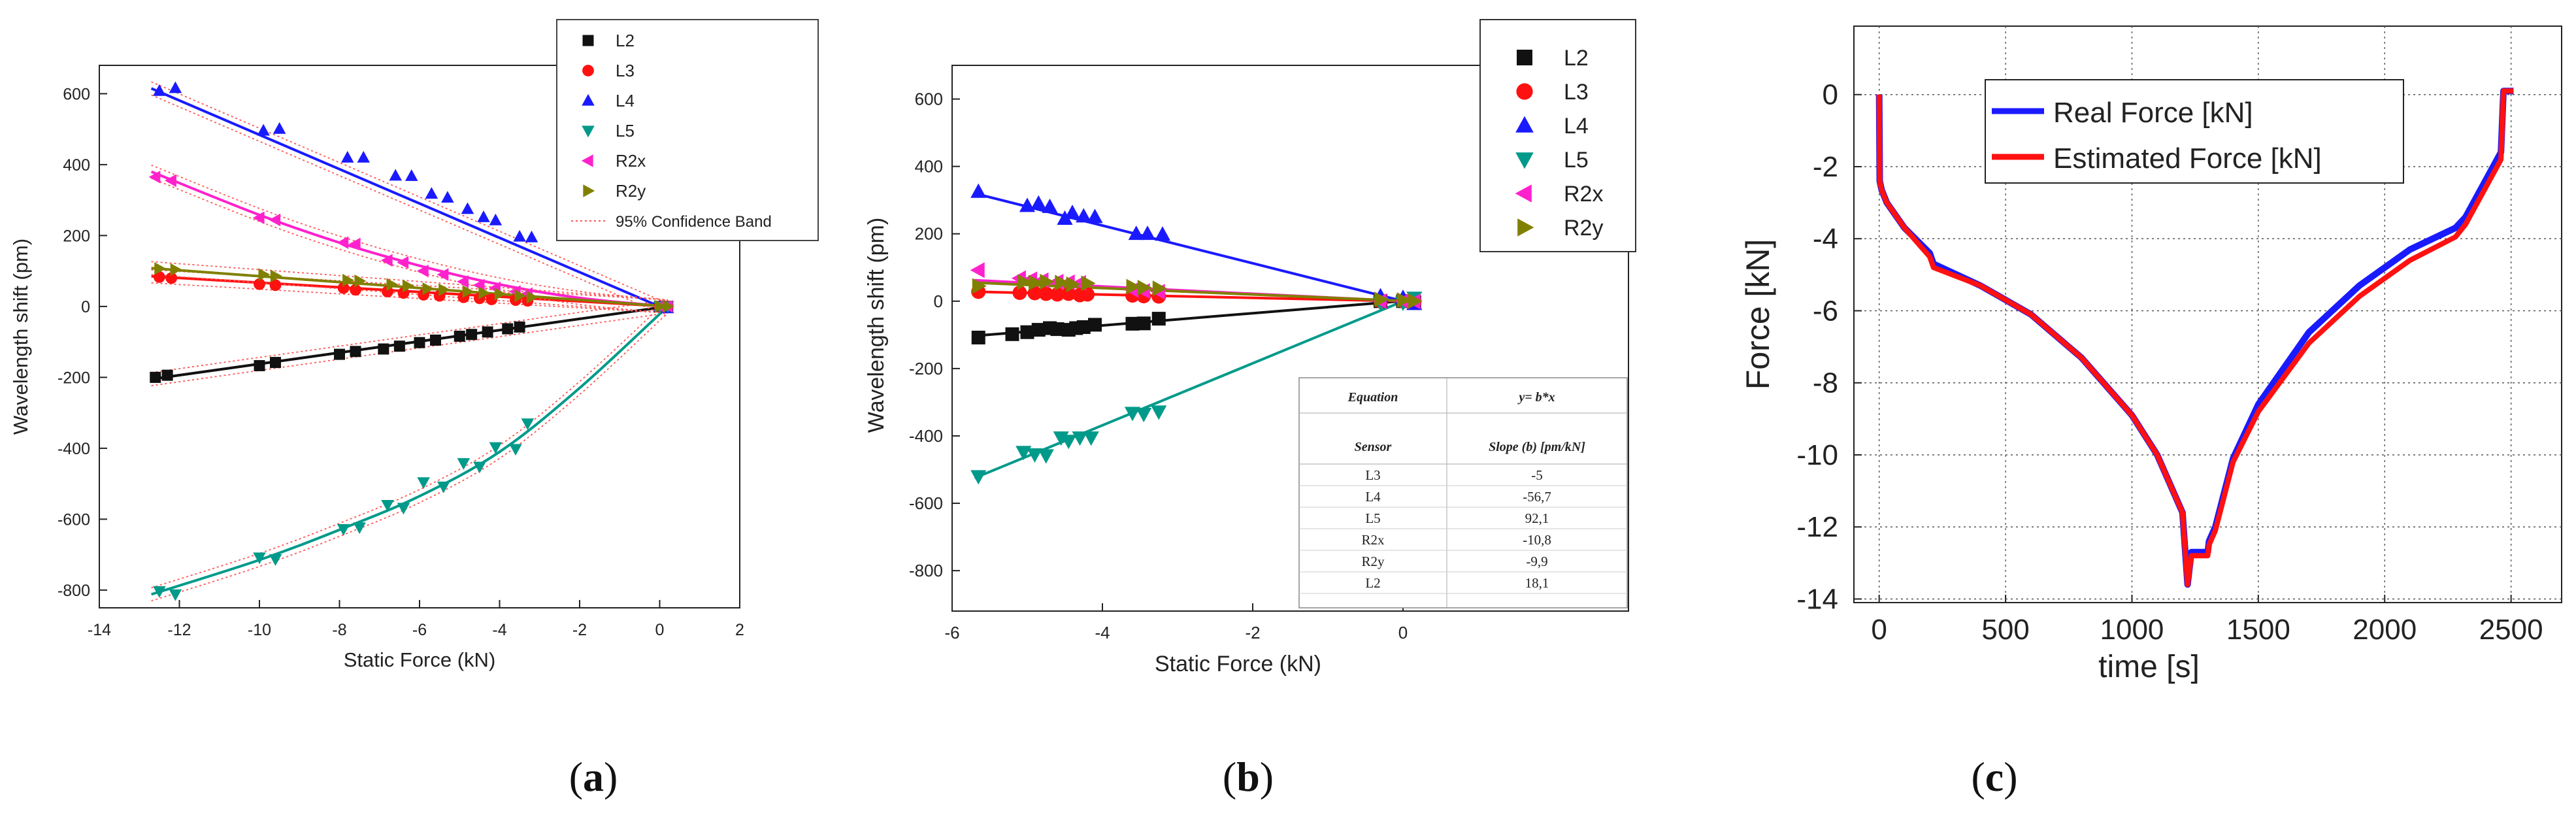 The height and width of the screenshot is (815, 2576). Describe the element at coordinates (74, 591) in the screenshot. I see `y-tick-label: -800` at that location.